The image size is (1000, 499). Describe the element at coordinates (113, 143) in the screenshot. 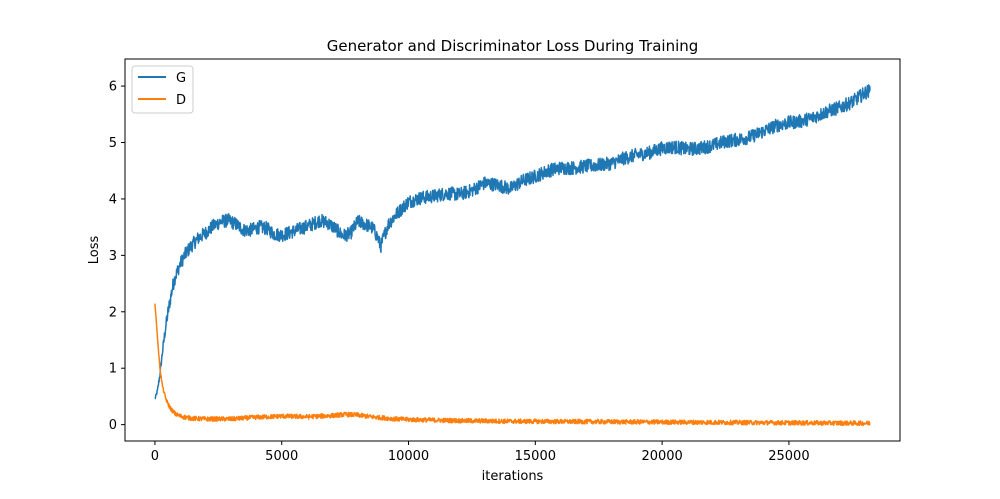

I see `y-tick-label: 5` at that location.